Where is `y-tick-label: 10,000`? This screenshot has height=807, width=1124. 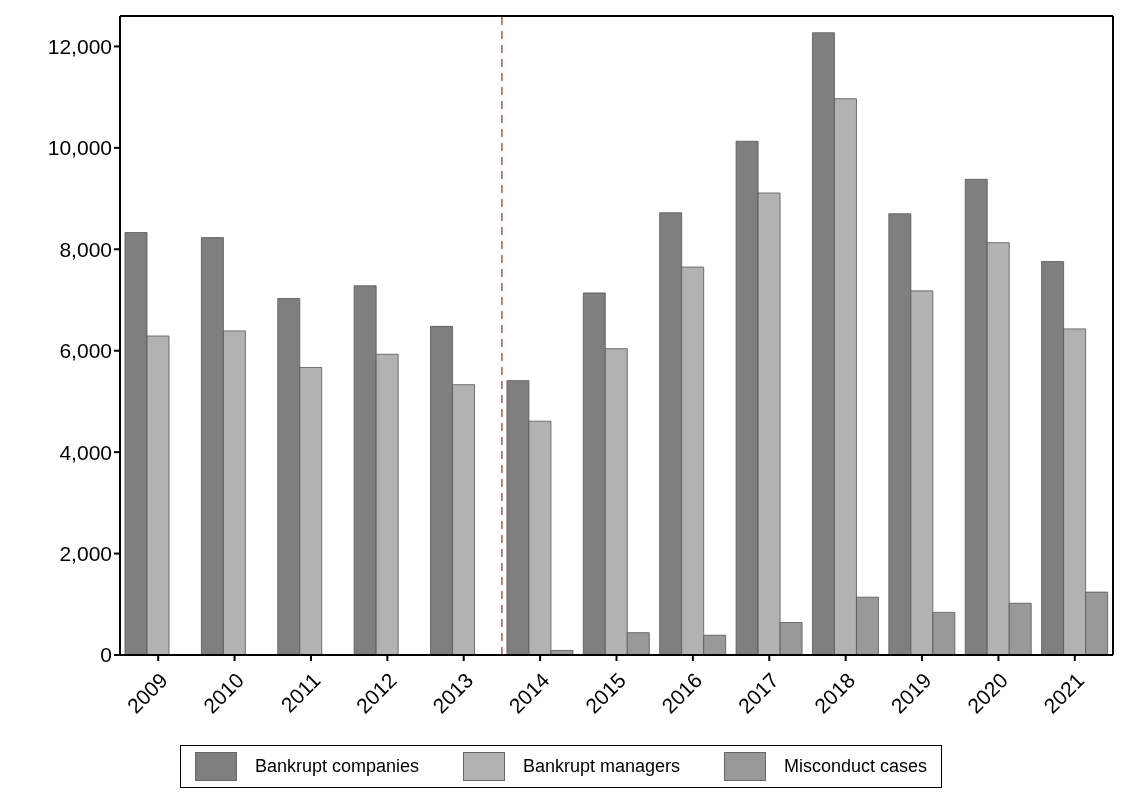 y-tick-label: 10,000 is located at coordinates (79, 148).